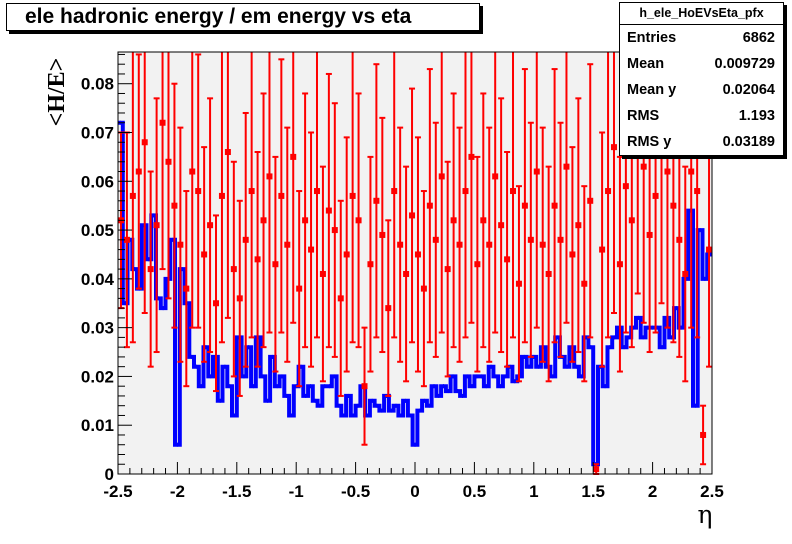  What do you see at coordinates (236, 491) in the screenshot?
I see `x-tick-label: -1.5` at bounding box center [236, 491].